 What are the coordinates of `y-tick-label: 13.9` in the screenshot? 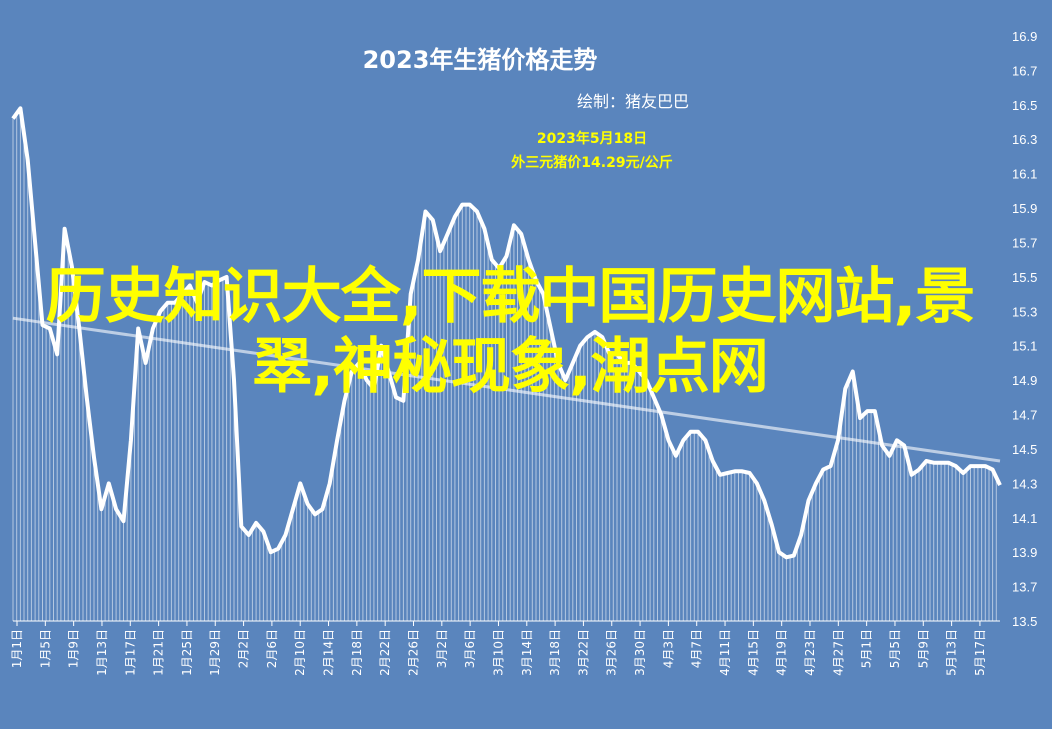 It's located at (1024, 552).